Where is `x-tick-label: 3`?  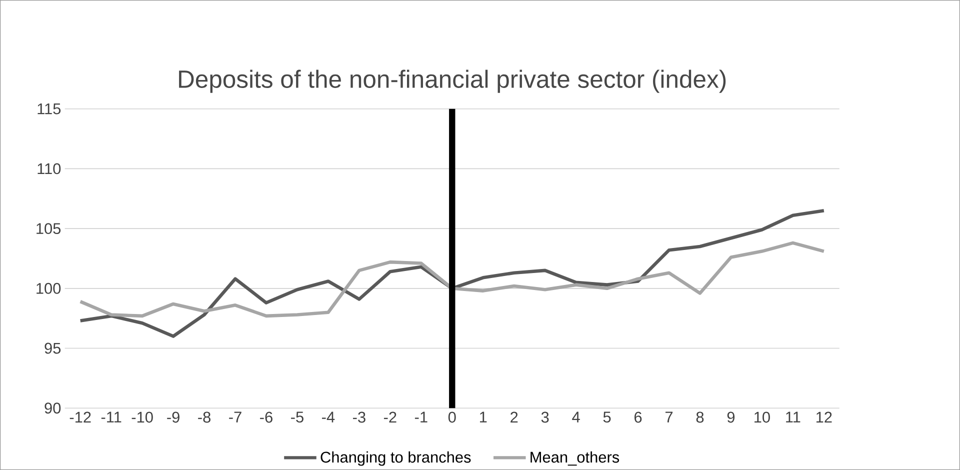 x-tick-label: 3 is located at coordinates (545, 417).